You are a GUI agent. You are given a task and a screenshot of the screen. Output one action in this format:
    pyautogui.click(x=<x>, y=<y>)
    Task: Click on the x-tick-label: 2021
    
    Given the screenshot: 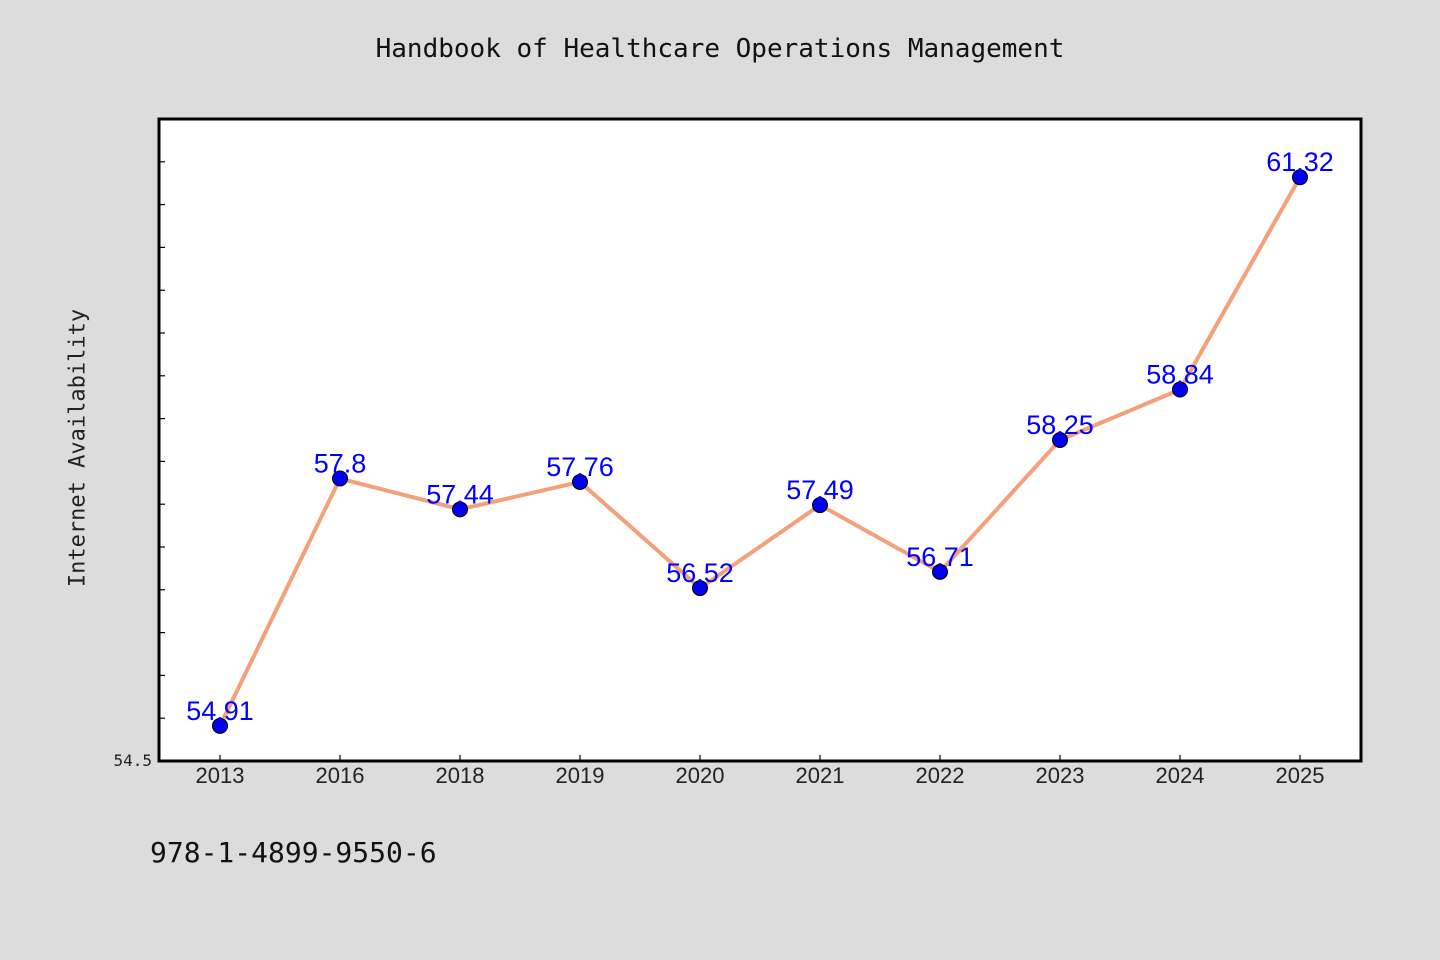 What is the action you would take?
    pyautogui.click(x=820, y=775)
    